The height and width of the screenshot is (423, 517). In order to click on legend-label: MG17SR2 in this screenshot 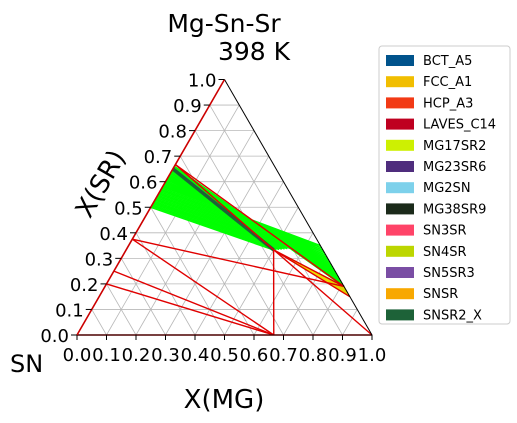, I will do `click(454, 146)`.